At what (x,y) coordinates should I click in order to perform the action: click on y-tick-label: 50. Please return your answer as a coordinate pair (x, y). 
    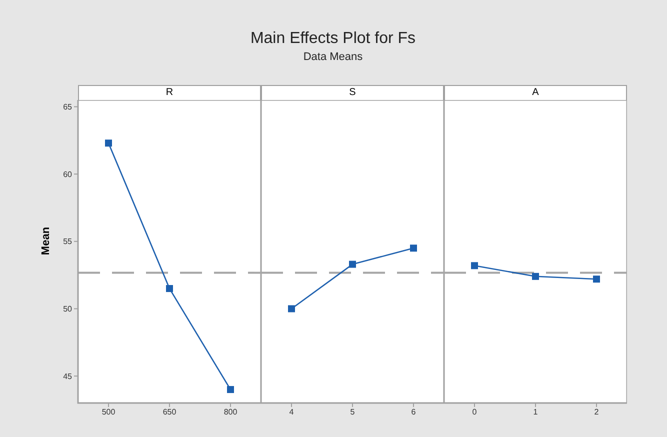
    Looking at the image, I should click on (68, 309).